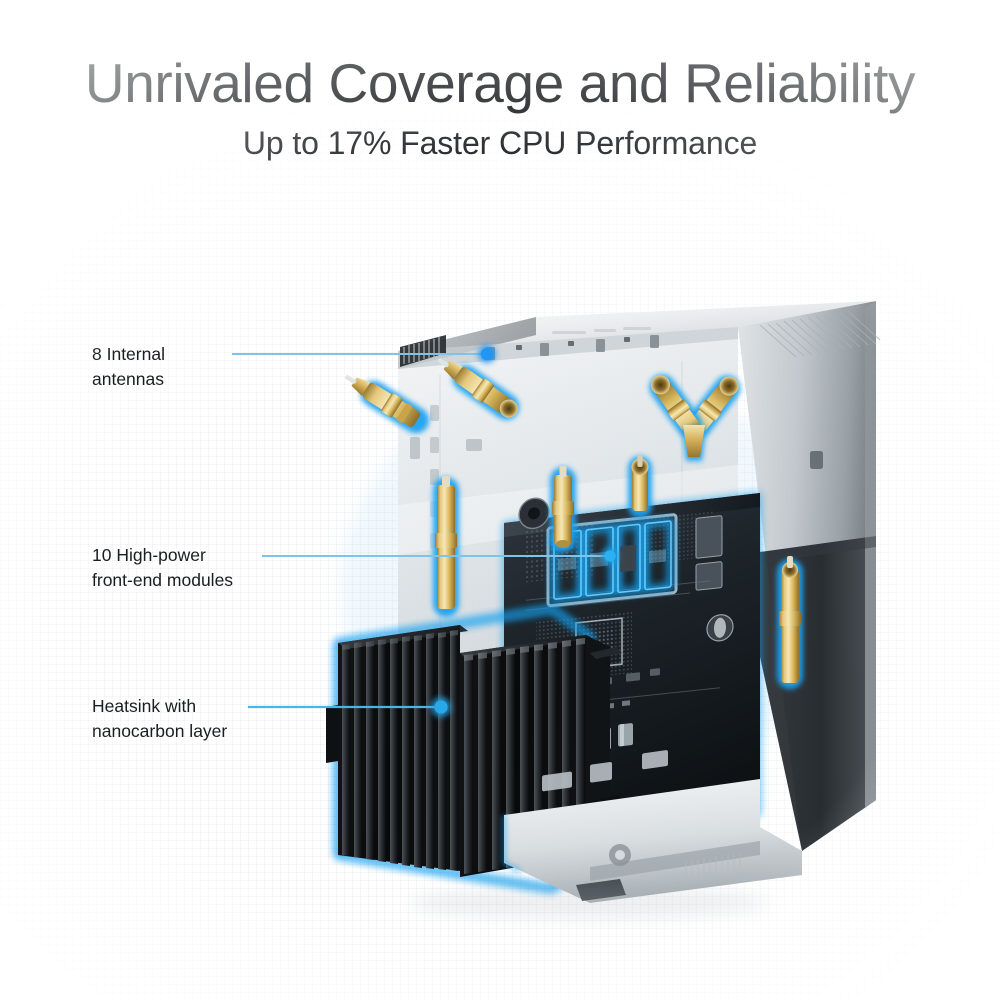 The height and width of the screenshot is (1000, 1000). Describe the element at coordinates (500, 143) in the screenshot. I see `page-subtitle: Up to 17% Faster CPU Performance` at that location.